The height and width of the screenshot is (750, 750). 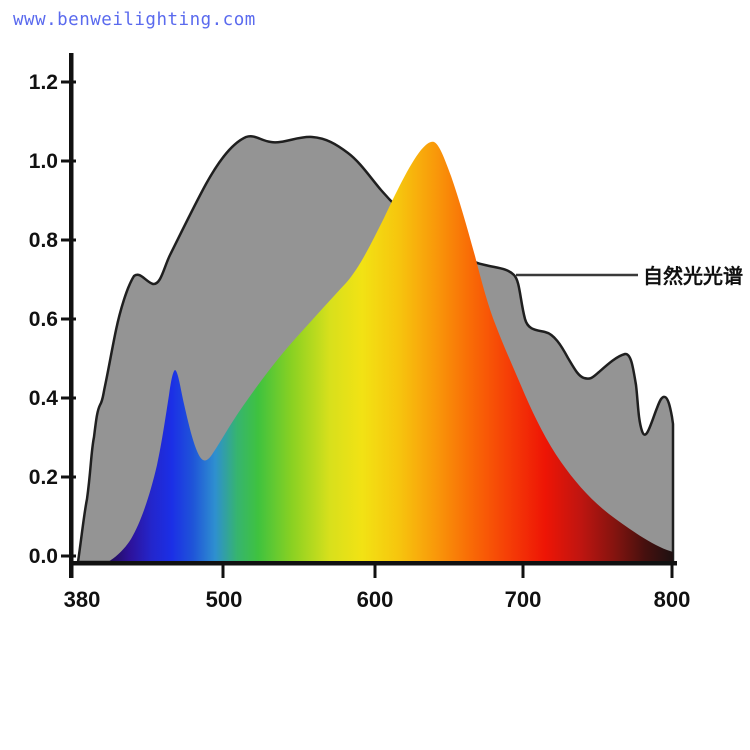 I want to click on y-tick-label: 0.6, so click(x=43, y=319).